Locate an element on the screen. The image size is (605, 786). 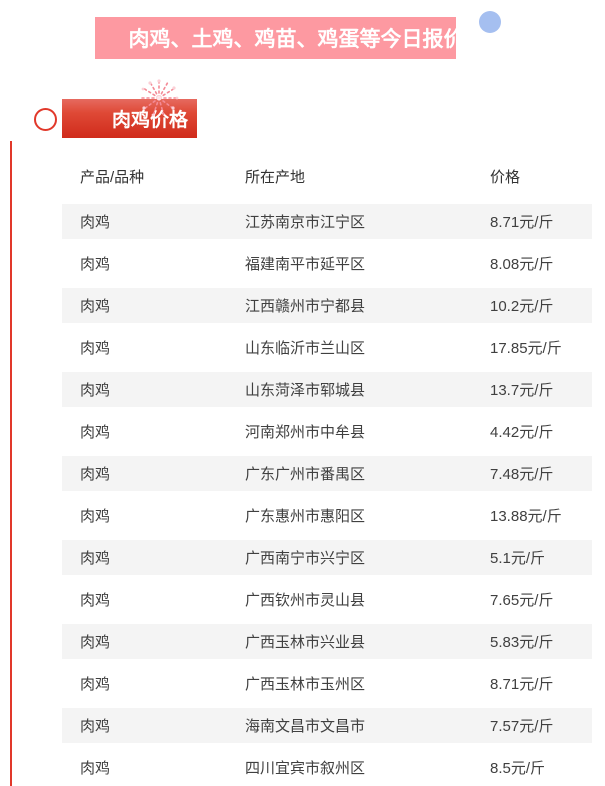
table-row: 肉鸡 海南文昌市文昌市 7.57元/斤 is located at coordinates (327, 725).